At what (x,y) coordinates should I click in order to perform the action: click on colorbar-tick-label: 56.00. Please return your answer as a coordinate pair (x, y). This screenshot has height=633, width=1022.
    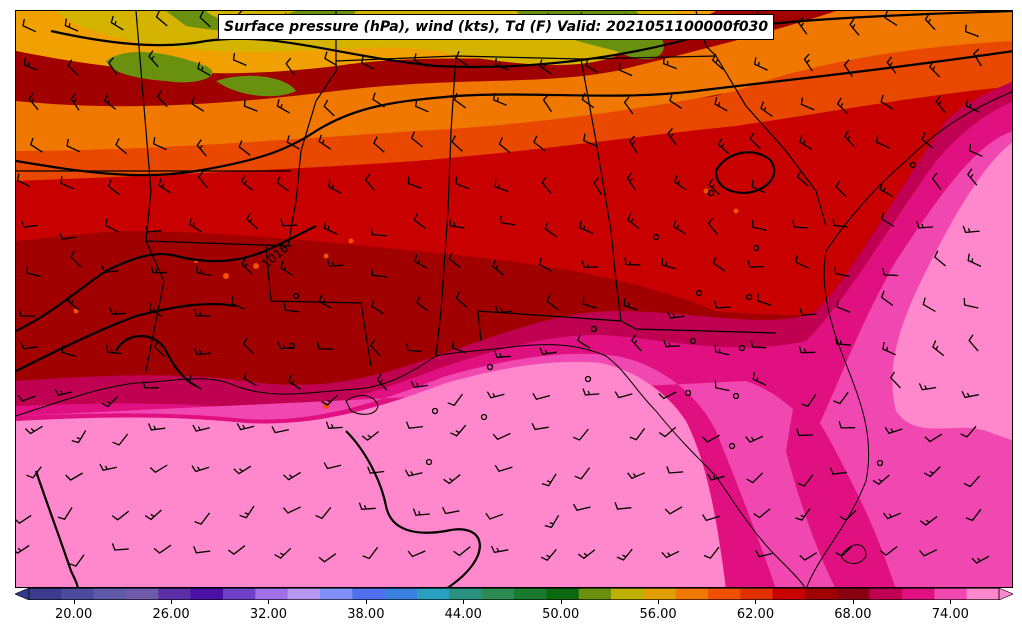
    Looking at the image, I should click on (658, 614).